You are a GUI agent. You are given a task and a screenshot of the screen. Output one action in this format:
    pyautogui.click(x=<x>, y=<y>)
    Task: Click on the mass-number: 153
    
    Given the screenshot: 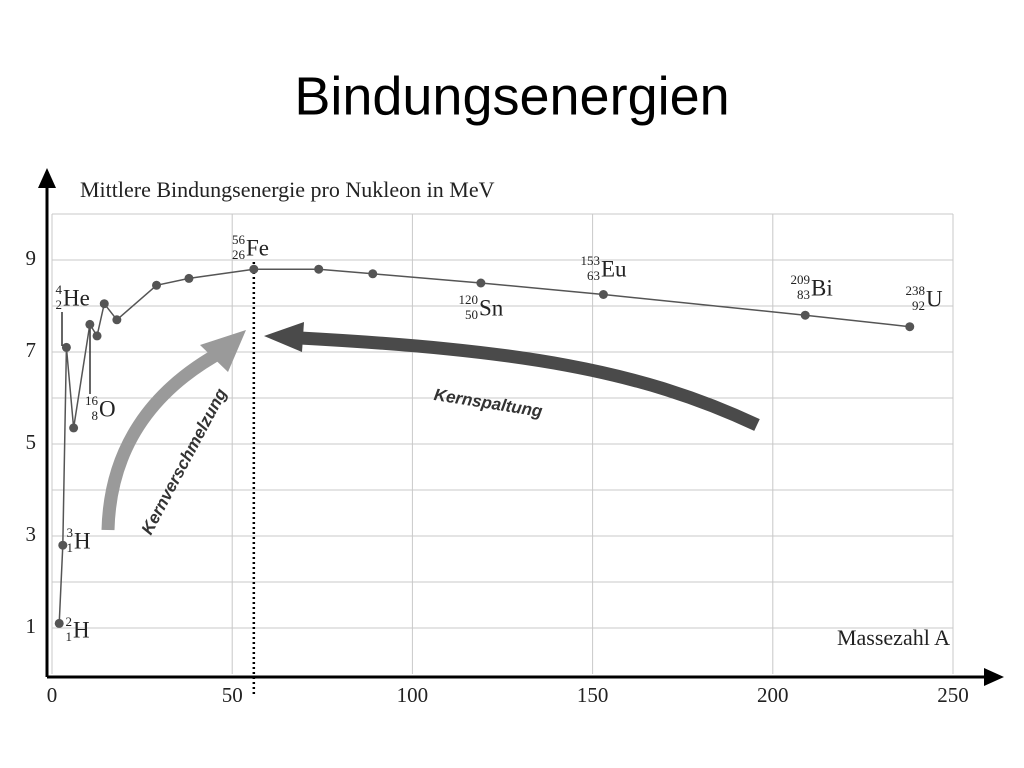 What is the action you would take?
    pyautogui.click(x=591, y=260)
    